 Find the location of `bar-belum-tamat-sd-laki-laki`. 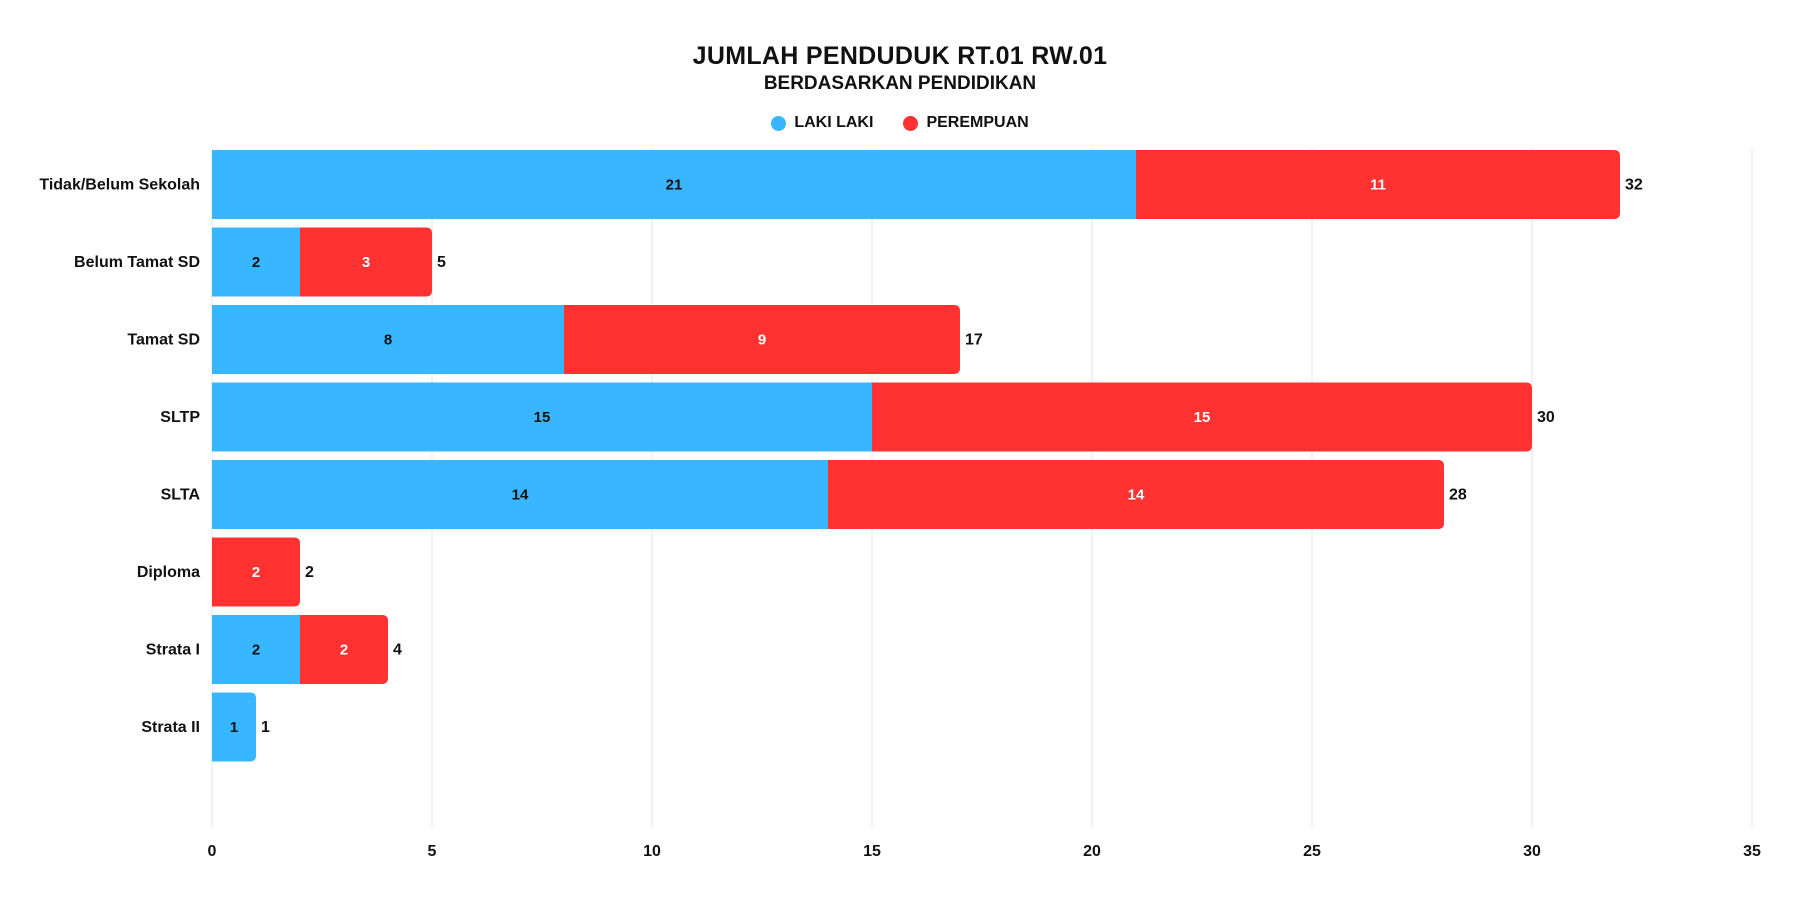

bar-belum-tamat-sd-laki-laki is located at coordinates (256, 262).